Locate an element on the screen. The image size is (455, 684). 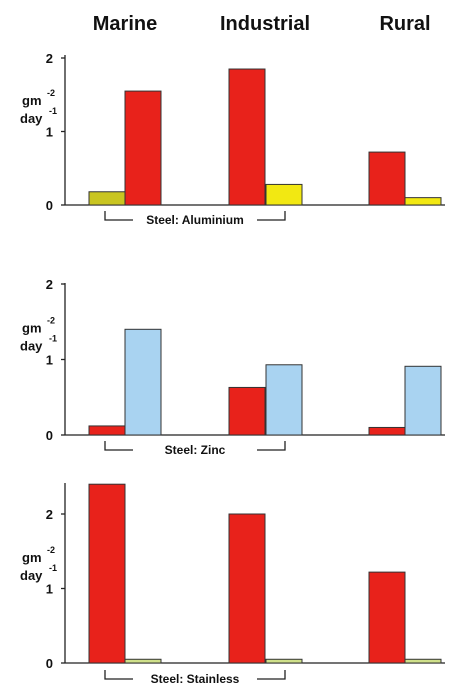
pair-label: Steel: Stainless is located at coordinates (195, 678).